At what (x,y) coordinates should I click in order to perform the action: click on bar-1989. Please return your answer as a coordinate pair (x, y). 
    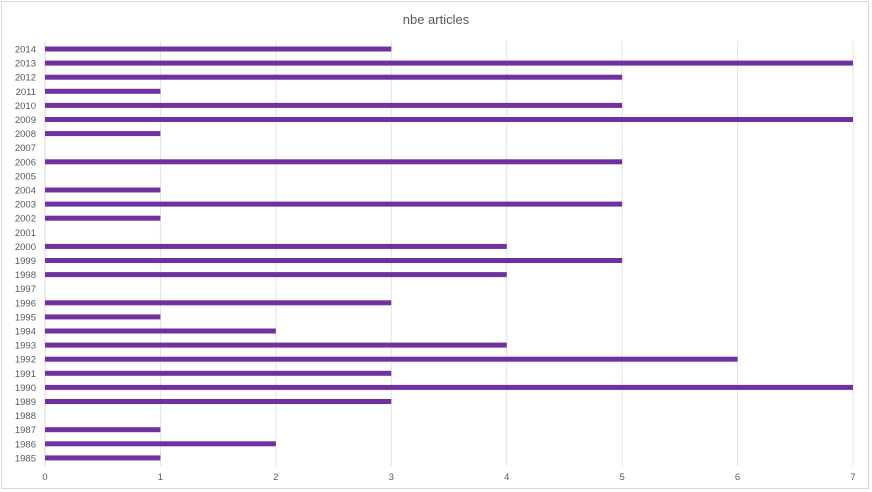
    Looking at the image, I should click on (218, 401).